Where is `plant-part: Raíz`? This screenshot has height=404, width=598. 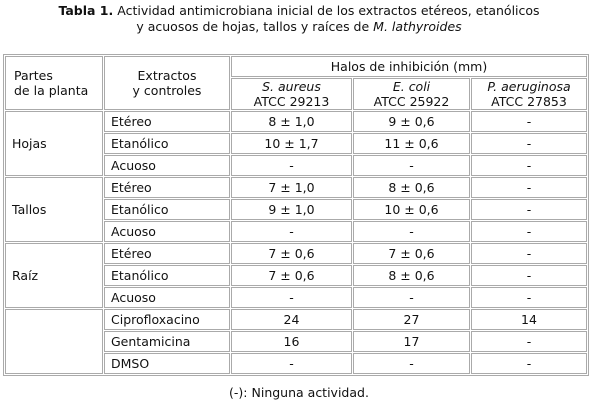 plant-part: Raíz is located at coordinates (54, 275).